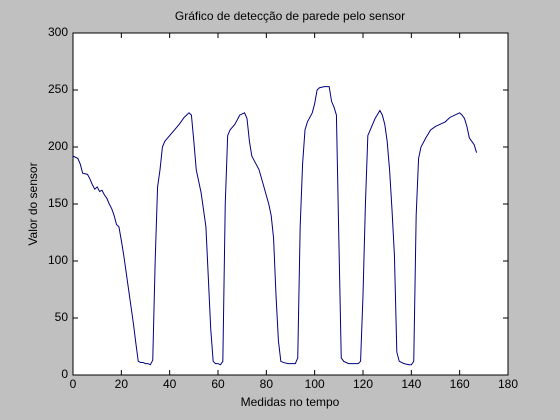  I want to click on y-tick-label: 200, so click(58, 146).